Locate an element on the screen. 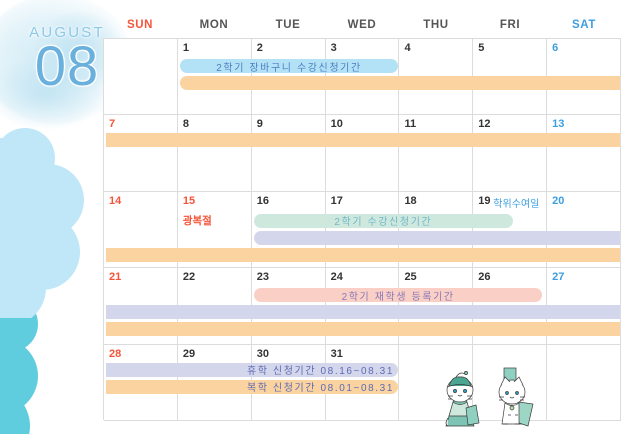 This screenshot has width=642, height=434. day-number: 19 is located at coordinates (484, 200).